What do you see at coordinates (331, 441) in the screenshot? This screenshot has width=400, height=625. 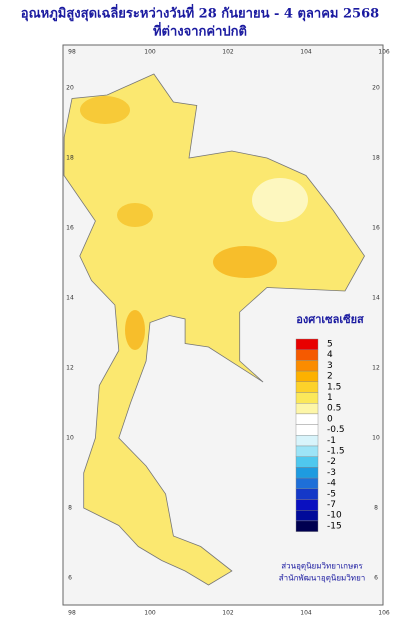 I see `legend-label: -1` at bounding box center [331, 441].